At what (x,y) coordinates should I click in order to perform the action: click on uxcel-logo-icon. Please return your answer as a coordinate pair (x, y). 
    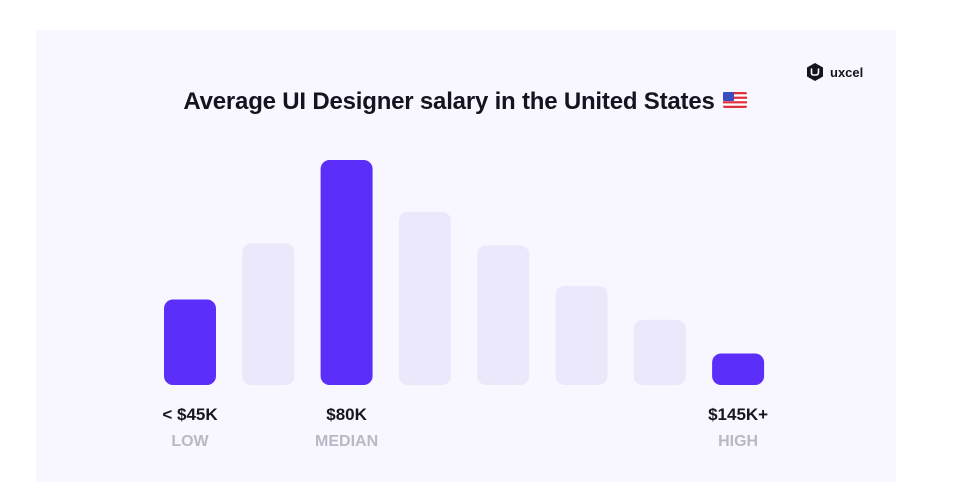
    Looking at the image, I should click on (815, 72).